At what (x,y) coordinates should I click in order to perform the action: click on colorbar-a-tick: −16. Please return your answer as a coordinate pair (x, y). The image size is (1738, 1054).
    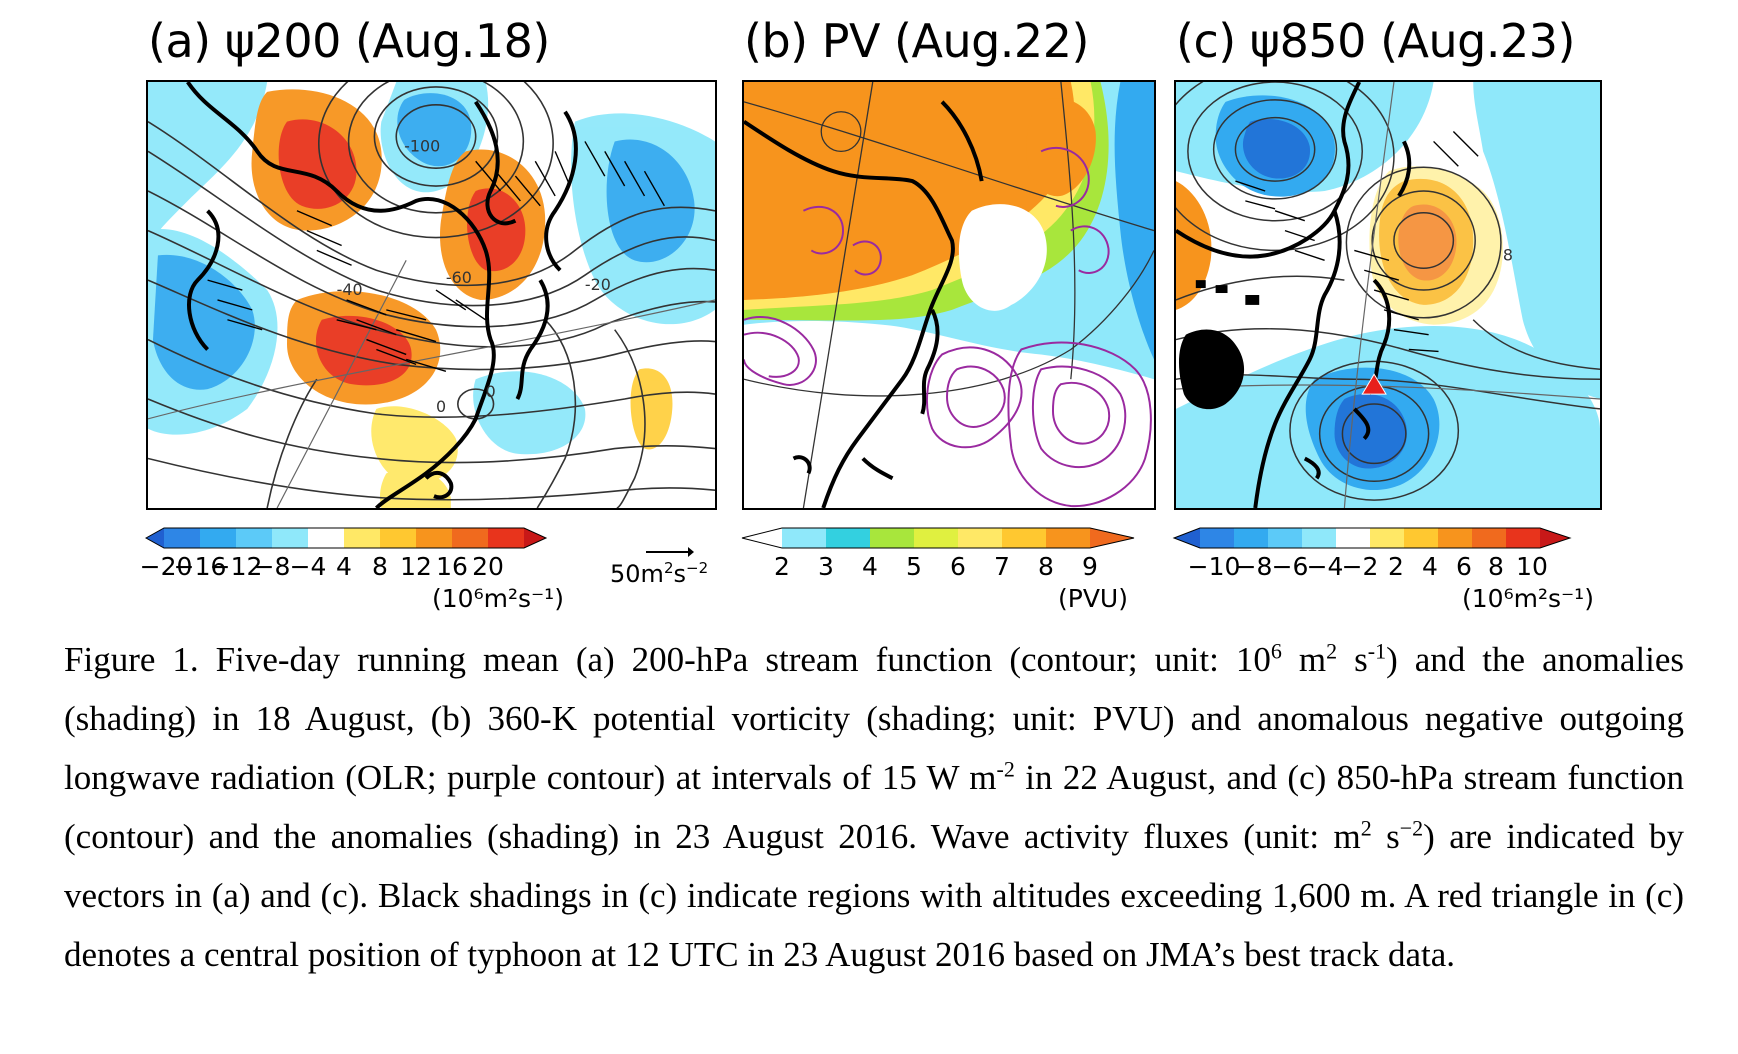
    Looking at the image, I should click on (200, 566).